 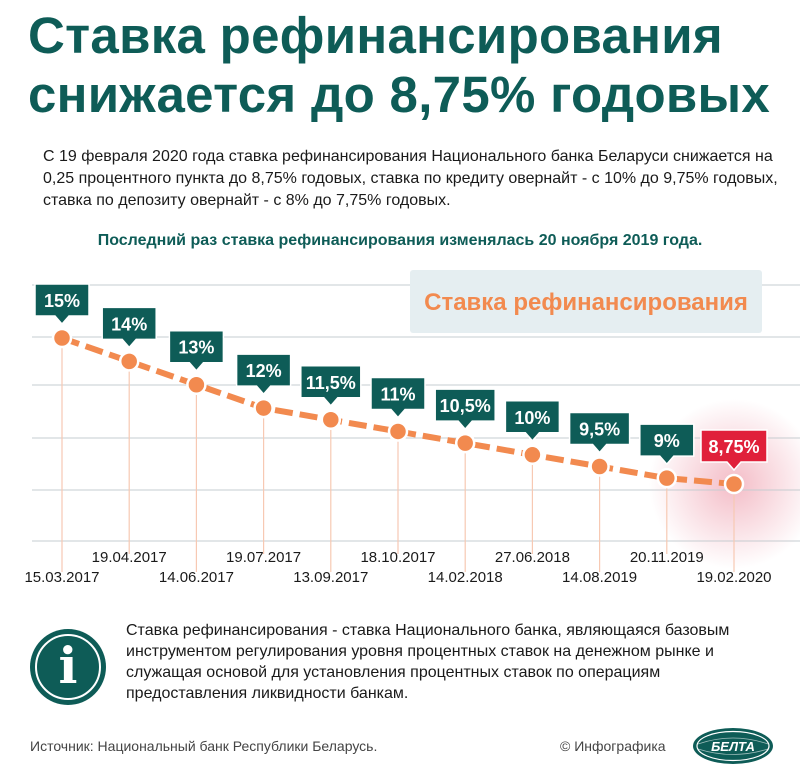 I want to click on value-label-0: 15%, so click(x=62, y=301).